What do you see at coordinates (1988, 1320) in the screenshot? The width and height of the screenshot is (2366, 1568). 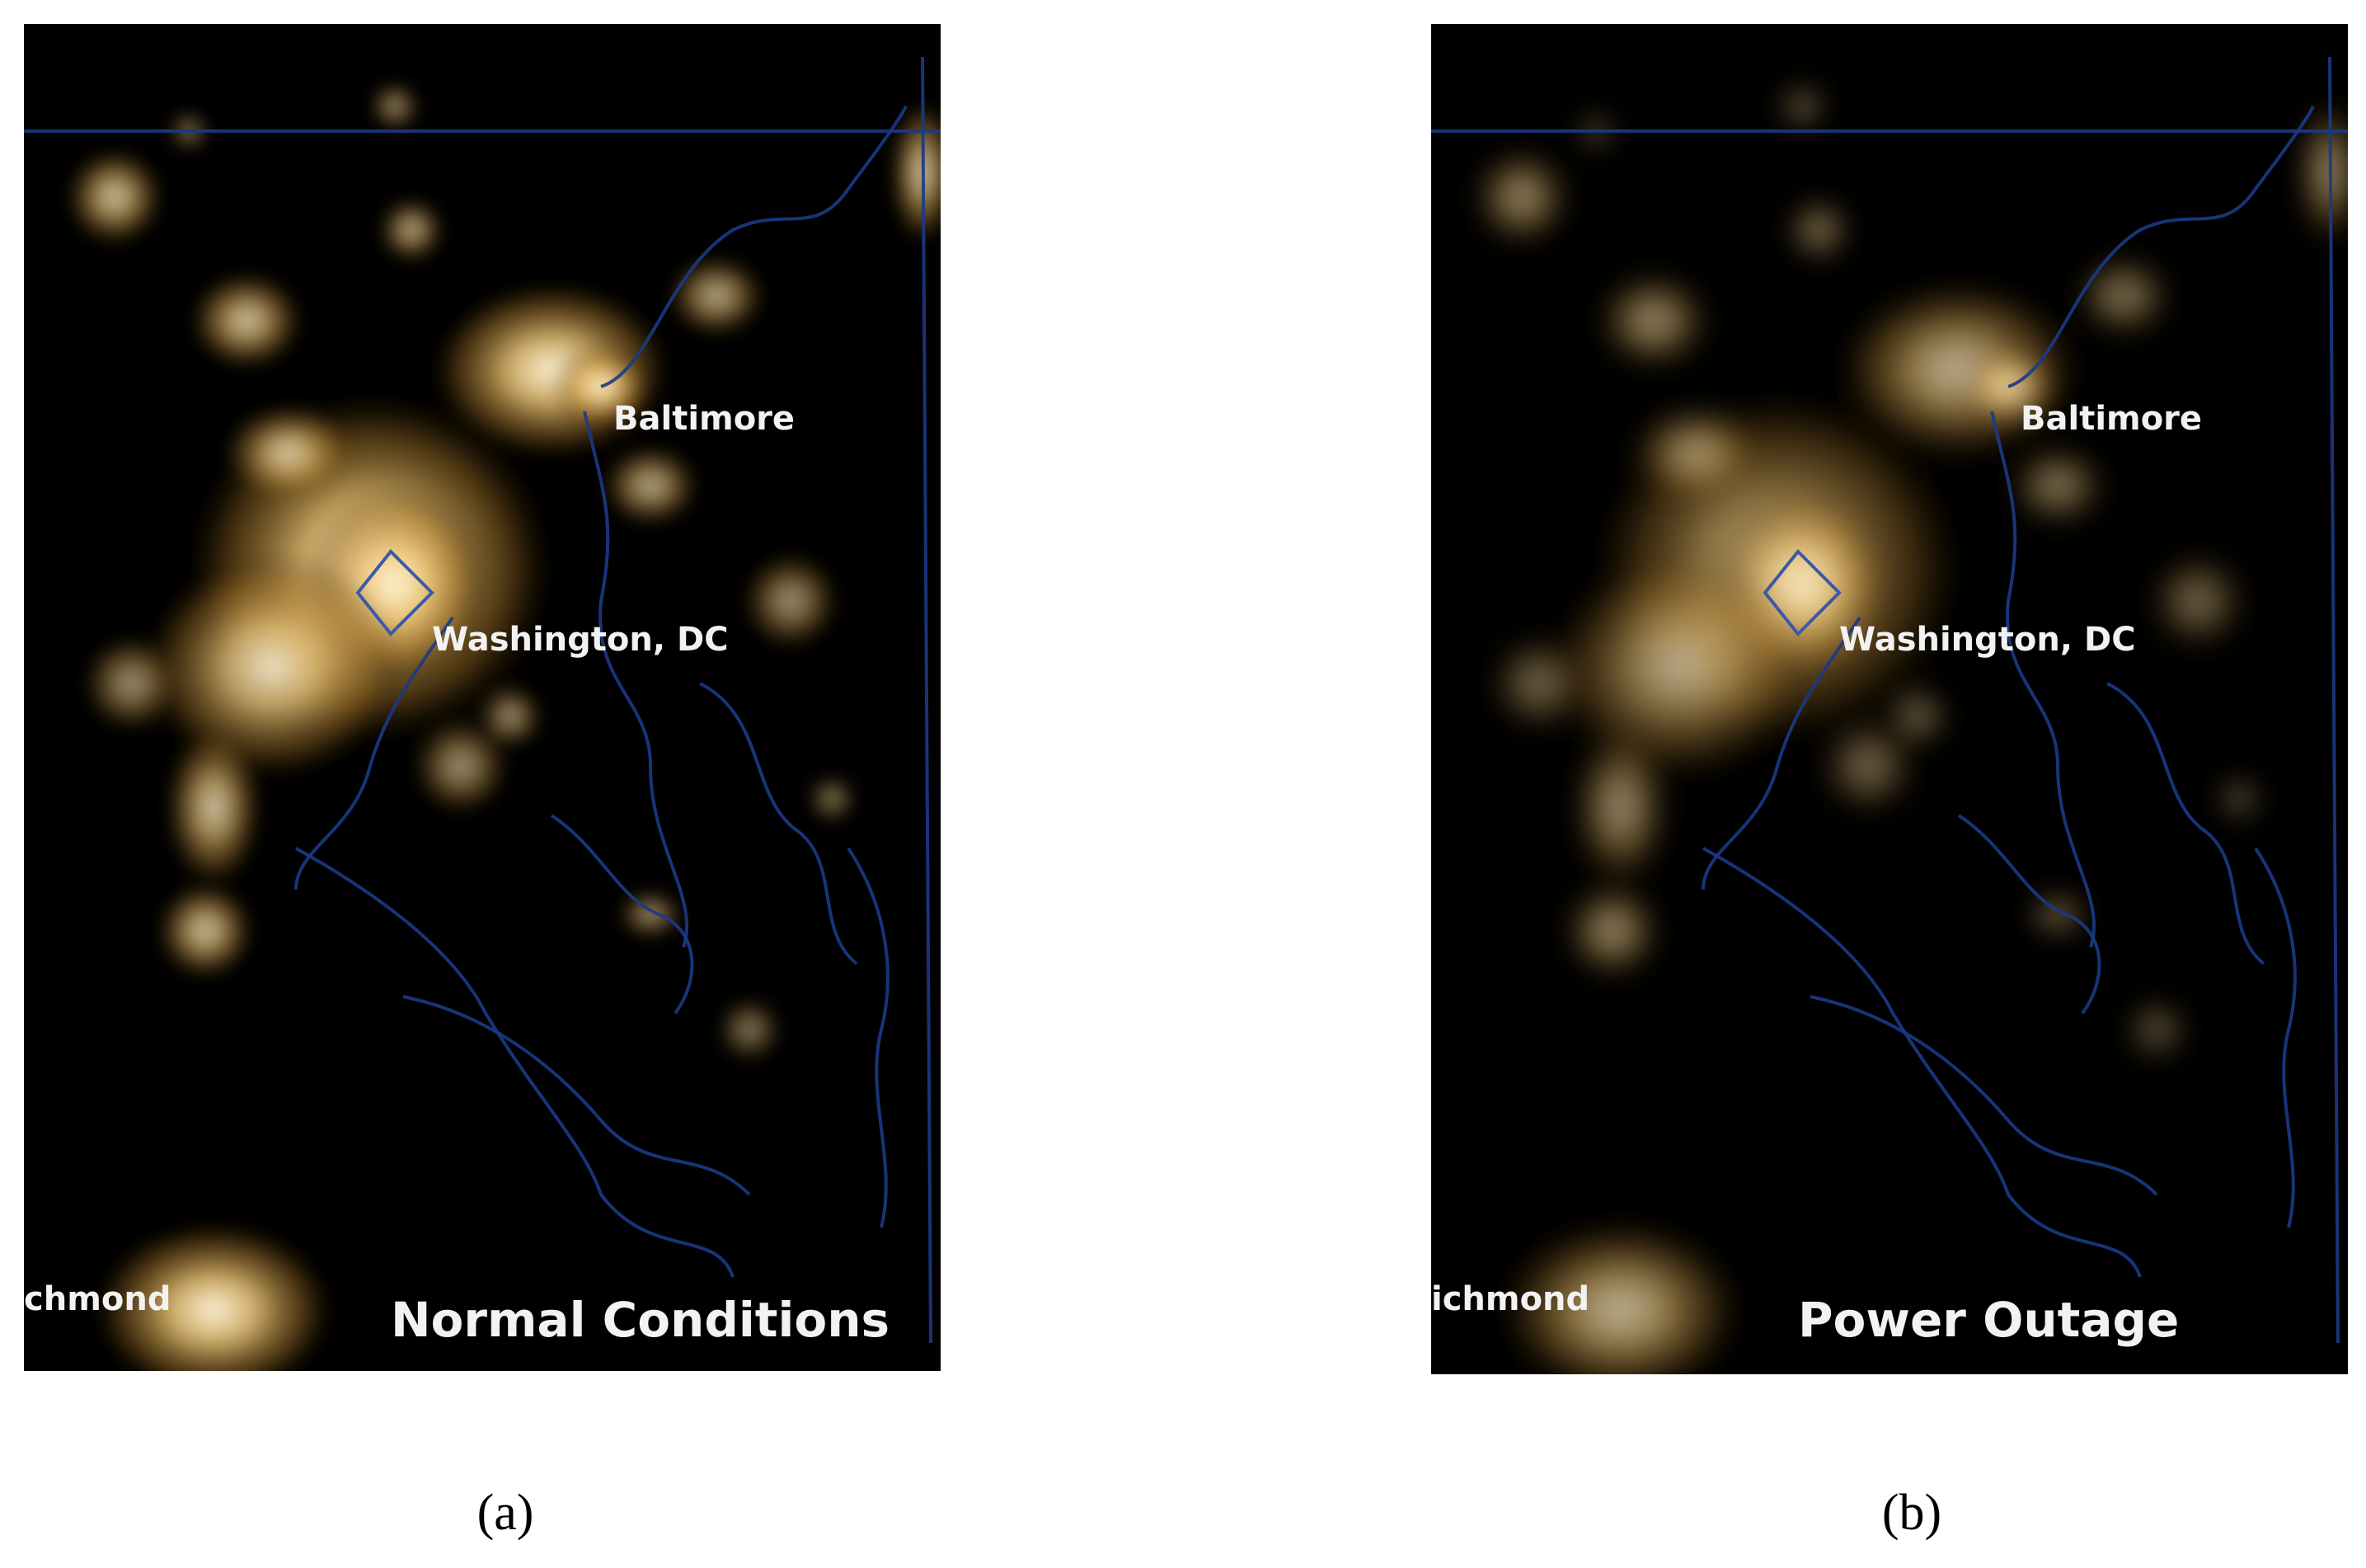 I see `map-label: Power Outage` at bounding box center [1988, 1320].